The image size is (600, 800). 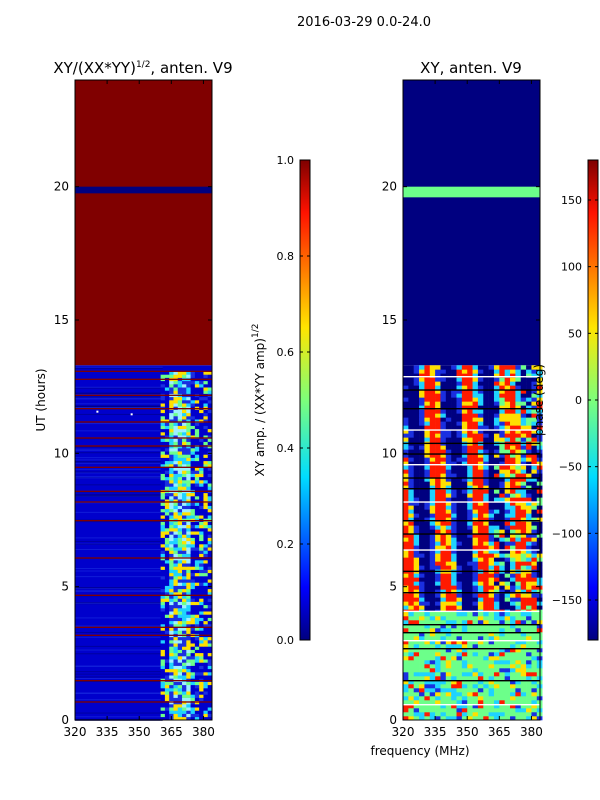 What do you see at coordinates (75, 732) in the screenshot?
I see `left-xtick-label: 320` at bounding box center [75, 732].